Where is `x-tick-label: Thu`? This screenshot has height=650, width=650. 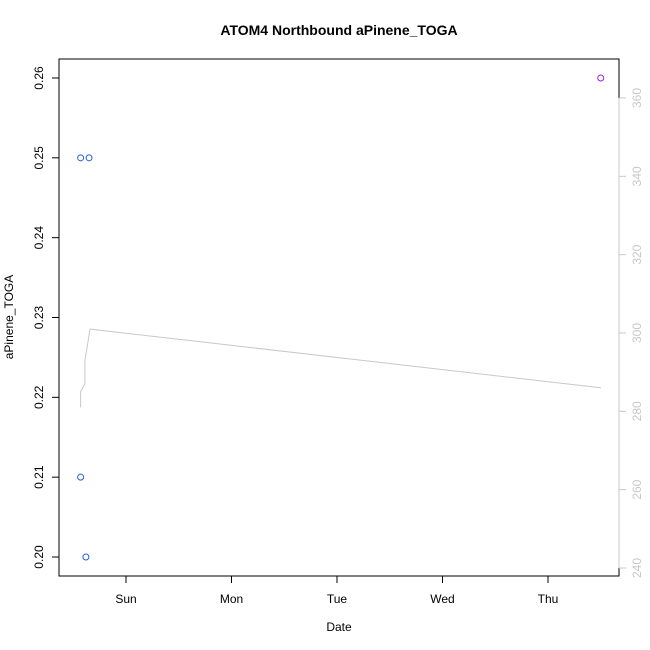 x-tick-label: Thu is located at coordinates (548, 599).